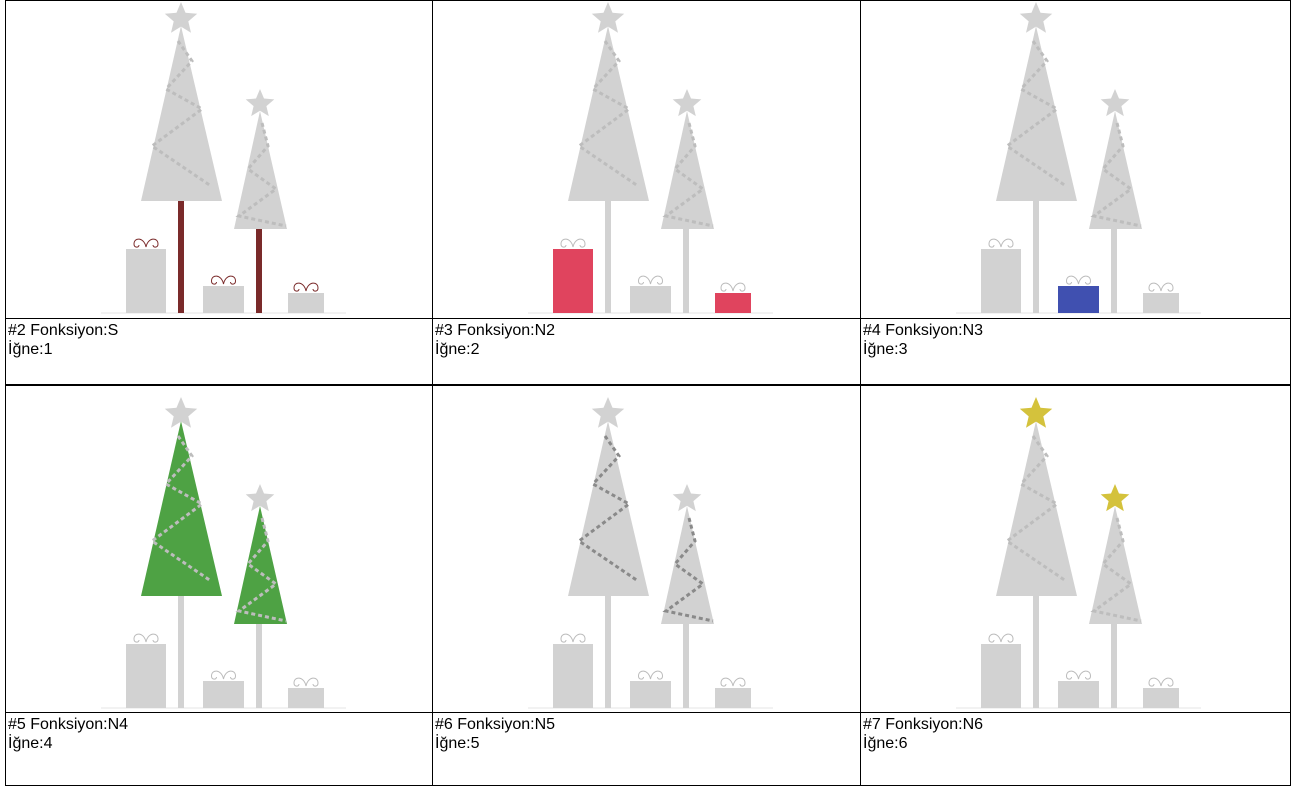  Describe the element at coordinates (923, 330) in the screenshot. I see `function-label: #4 Fonksiyon:N3` at that location.